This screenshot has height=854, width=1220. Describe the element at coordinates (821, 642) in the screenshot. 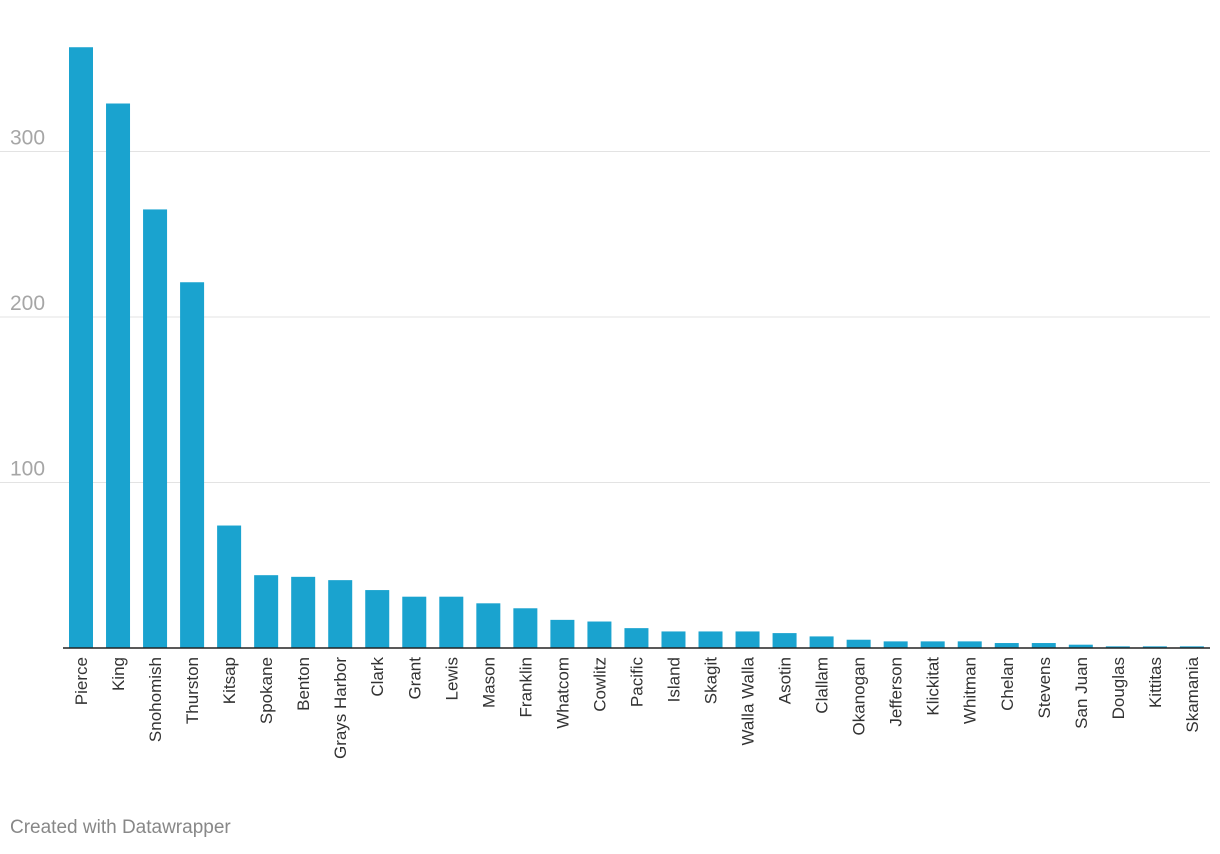

I see `bar-clallam` at that location.